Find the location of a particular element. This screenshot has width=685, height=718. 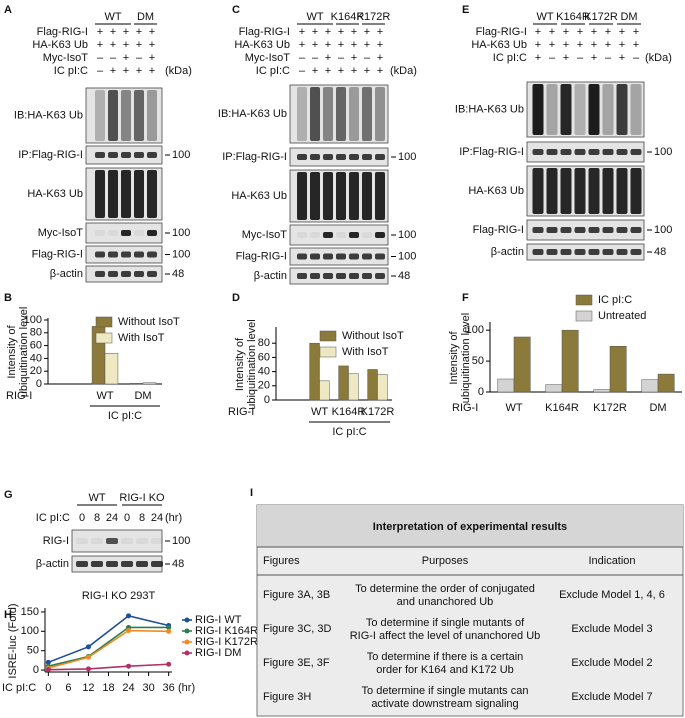

group-label: IC pI:C is located at coordinates (125, 416).